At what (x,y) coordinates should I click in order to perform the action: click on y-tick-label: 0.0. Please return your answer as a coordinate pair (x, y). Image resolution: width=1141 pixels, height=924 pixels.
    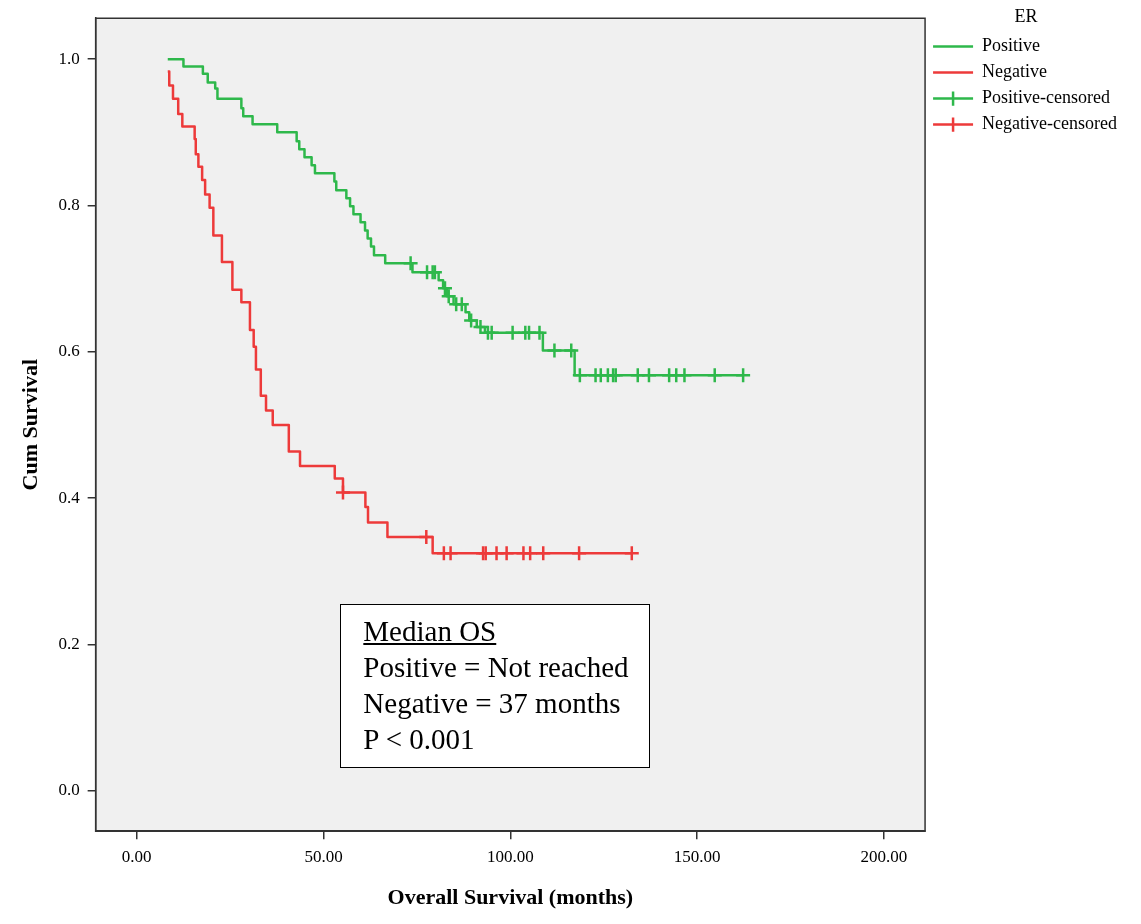
    Looking at the image, I should click on (69, 790).